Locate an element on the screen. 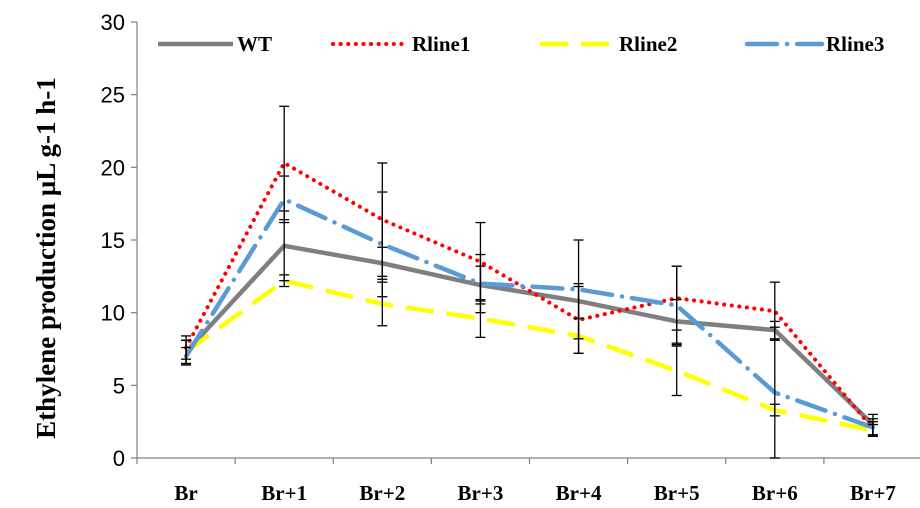  x-tick-label: Br+3 is located at coordinates (481, 493).